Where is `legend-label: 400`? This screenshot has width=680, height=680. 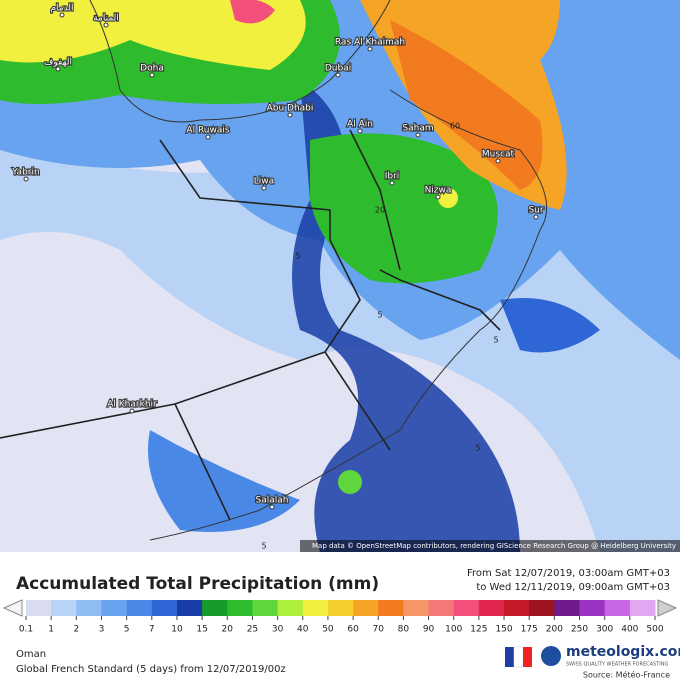
legend-label: 400 is located at coordinates (629, 630).